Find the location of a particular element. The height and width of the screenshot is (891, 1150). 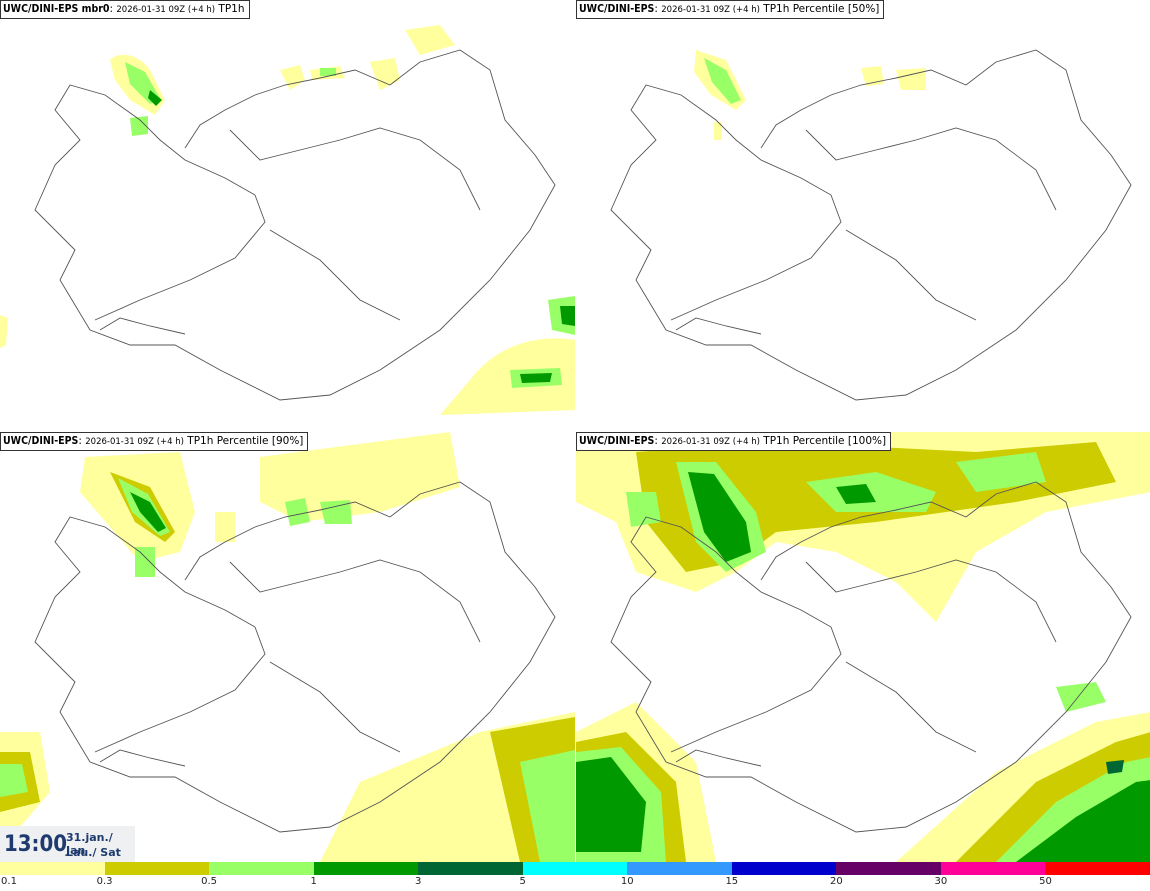

legend-label: 5 is located at coordinates (522, 881).